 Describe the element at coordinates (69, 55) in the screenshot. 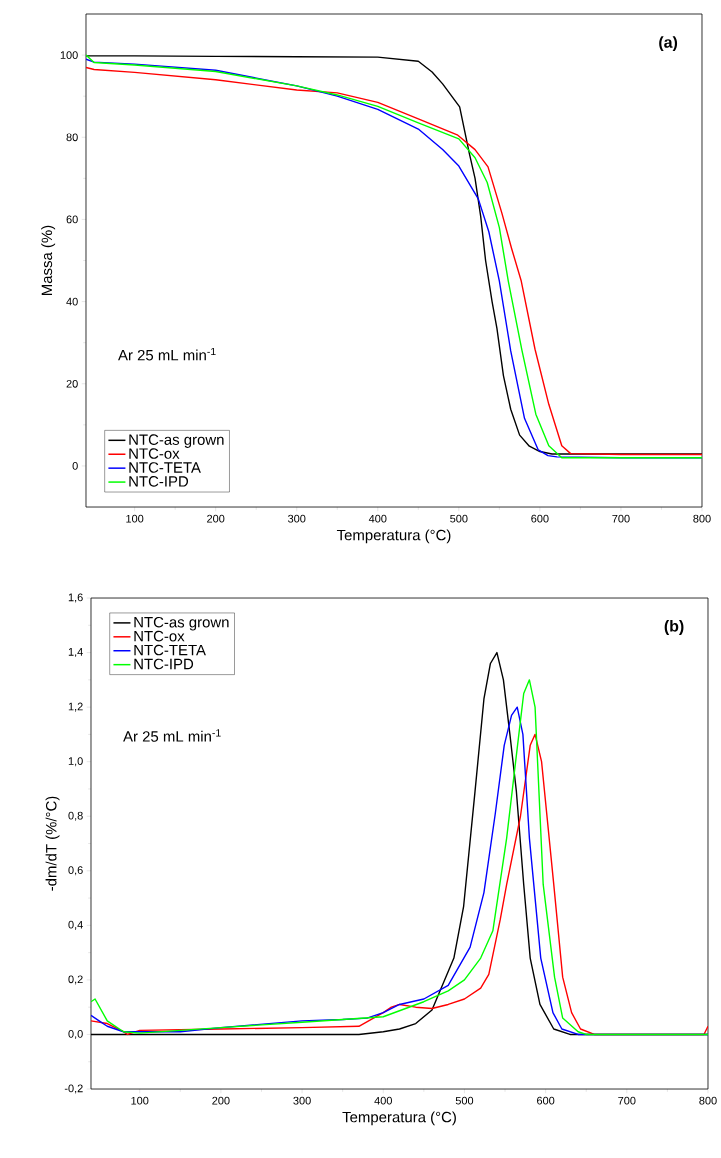

I see `y-tick-label: 100` at that location.